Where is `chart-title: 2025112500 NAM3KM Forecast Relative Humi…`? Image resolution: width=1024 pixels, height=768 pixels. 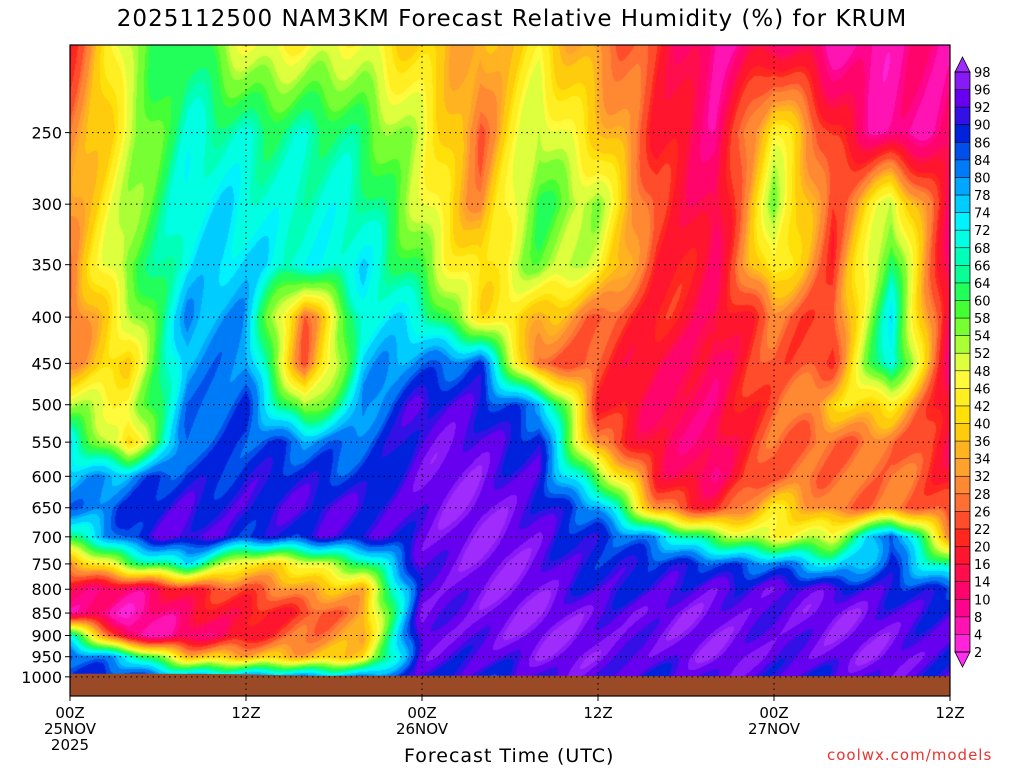
chart-title: 2025112500 NAM3KM Forecast Relative Humi… is located at coordinates (512, 19).